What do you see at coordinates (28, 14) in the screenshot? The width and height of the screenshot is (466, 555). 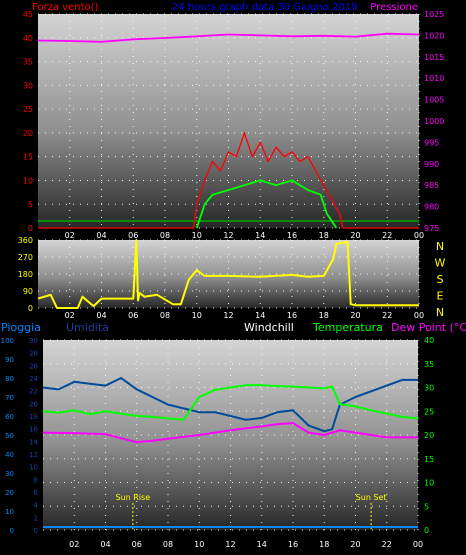 I see `left-tick-label: 45` at bounding box center [28, 14].